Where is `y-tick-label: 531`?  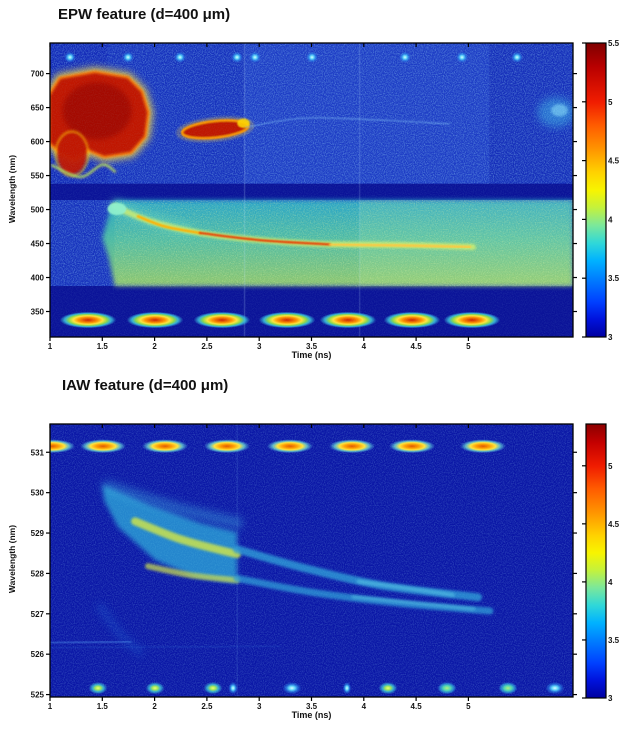 y-tick-label: 531 is located at coordinates (38, 452).